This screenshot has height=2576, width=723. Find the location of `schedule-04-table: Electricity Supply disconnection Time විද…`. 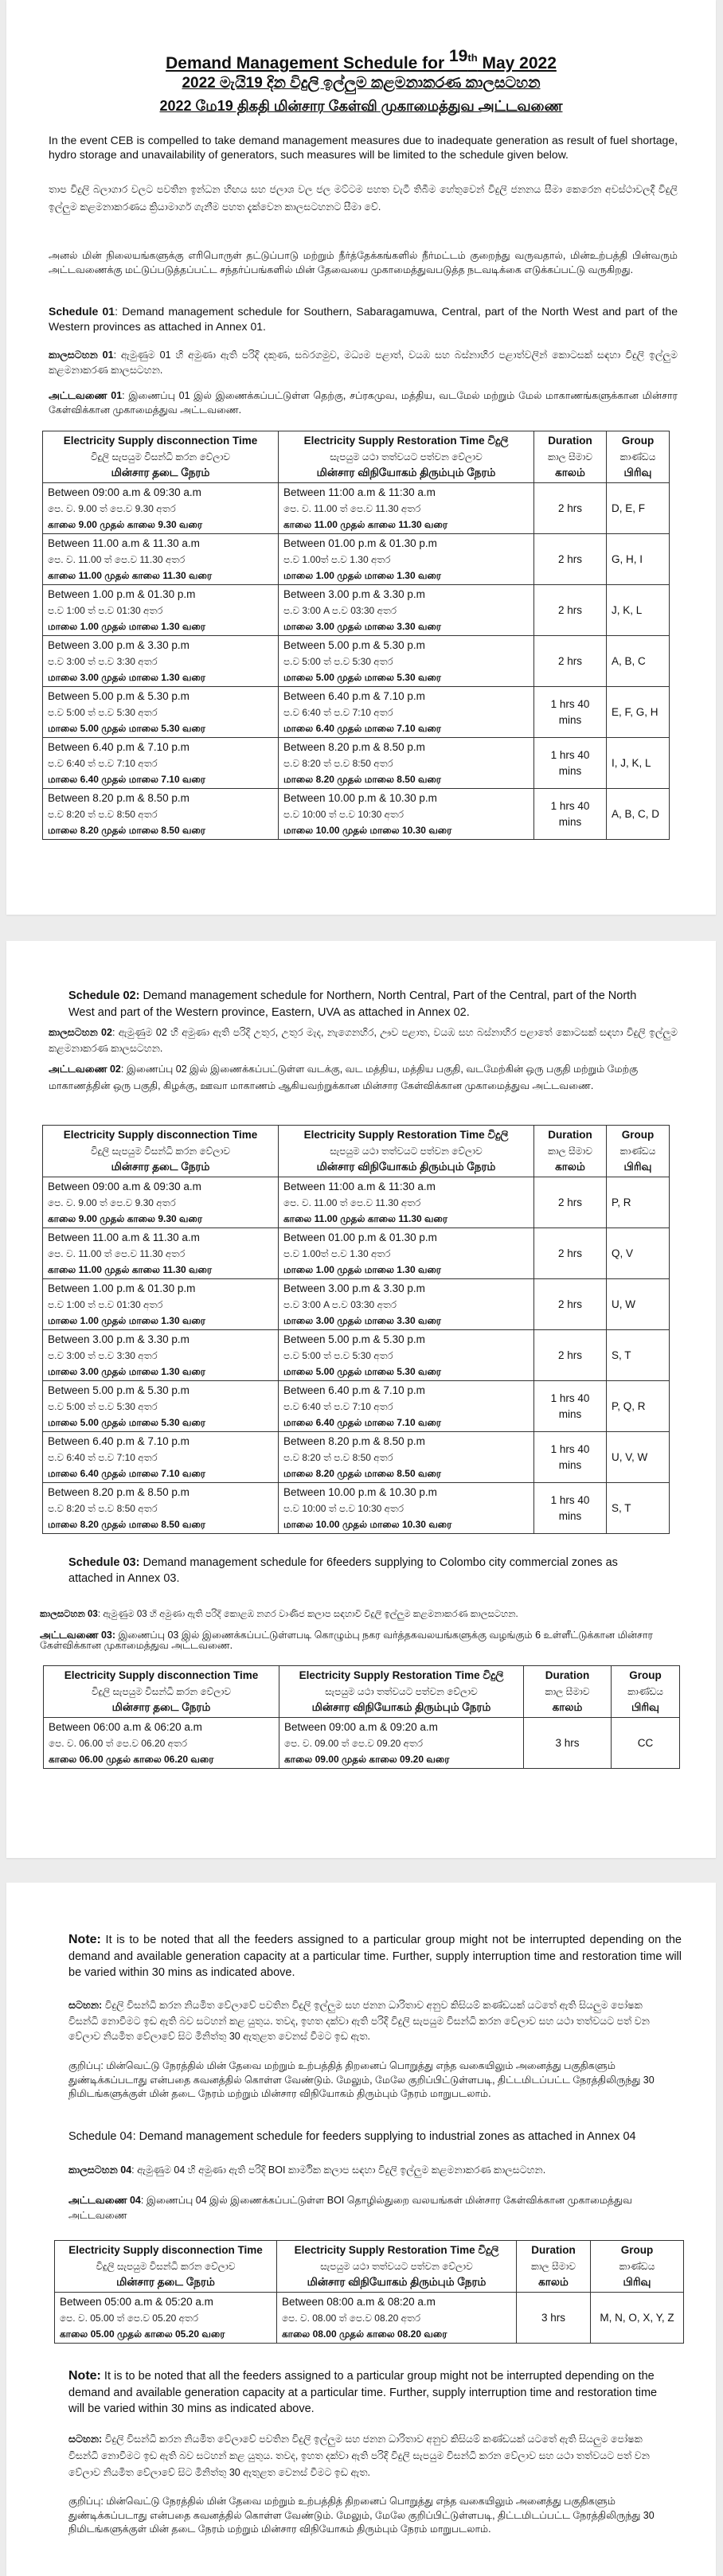

schedule-04-table: Electricity Supply disconnection Time විද… is located at coordinates (369, 2292).